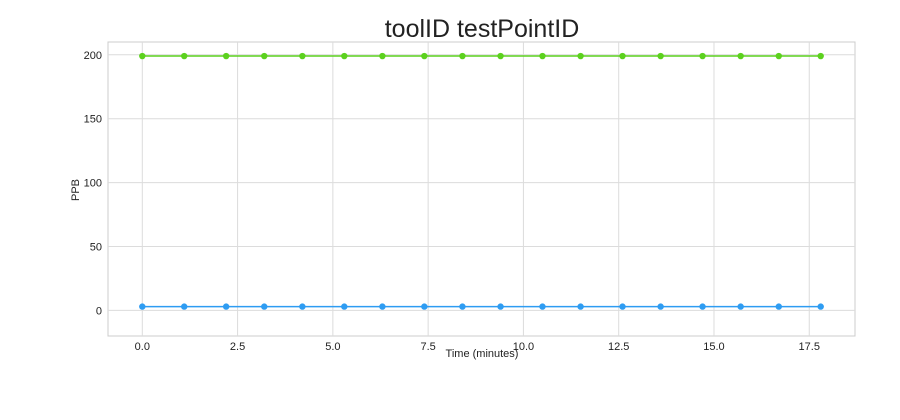 This screenshot has height=420, width=900. I want to click on x-tick-label: 2.5, so click(237, 347).